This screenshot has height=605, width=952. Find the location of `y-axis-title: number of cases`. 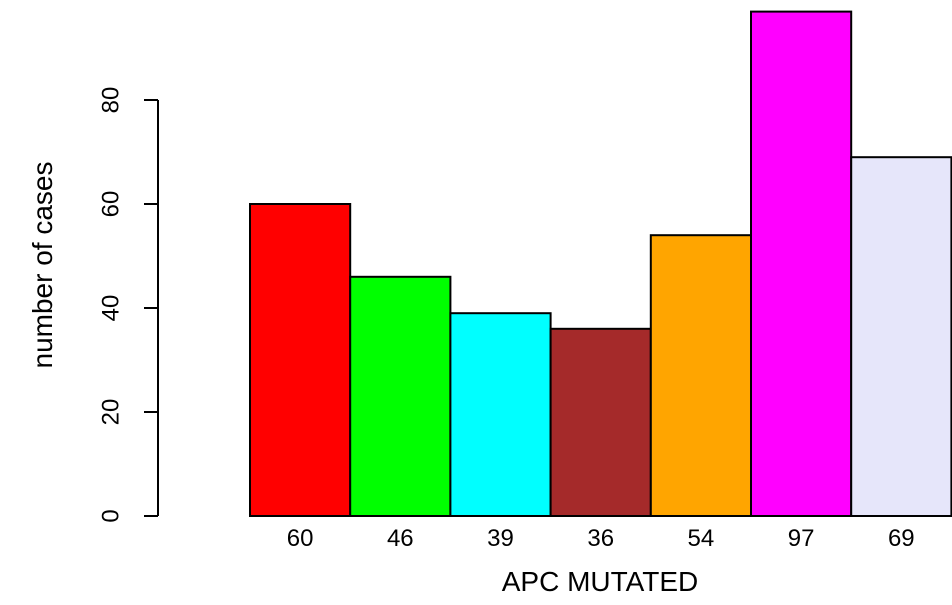

y-axis-title: number of cases is located at coordinates (42, 265).